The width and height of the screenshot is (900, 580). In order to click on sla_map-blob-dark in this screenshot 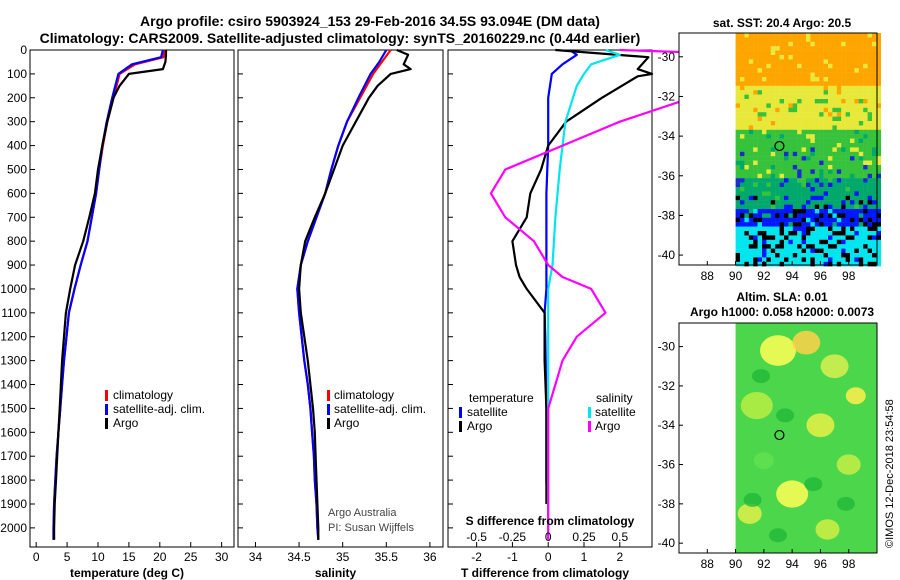, I will do `click(752, 499)`.